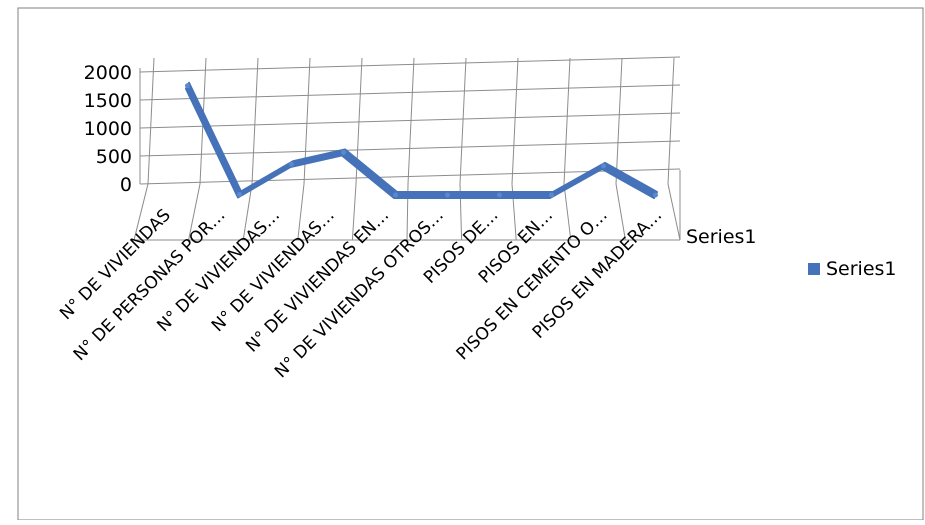 The image size is (925, 525). What do you see at coordinates (814, 269) in the screenshot?
I see `legend-swatch` at bounding box center [814, 269].